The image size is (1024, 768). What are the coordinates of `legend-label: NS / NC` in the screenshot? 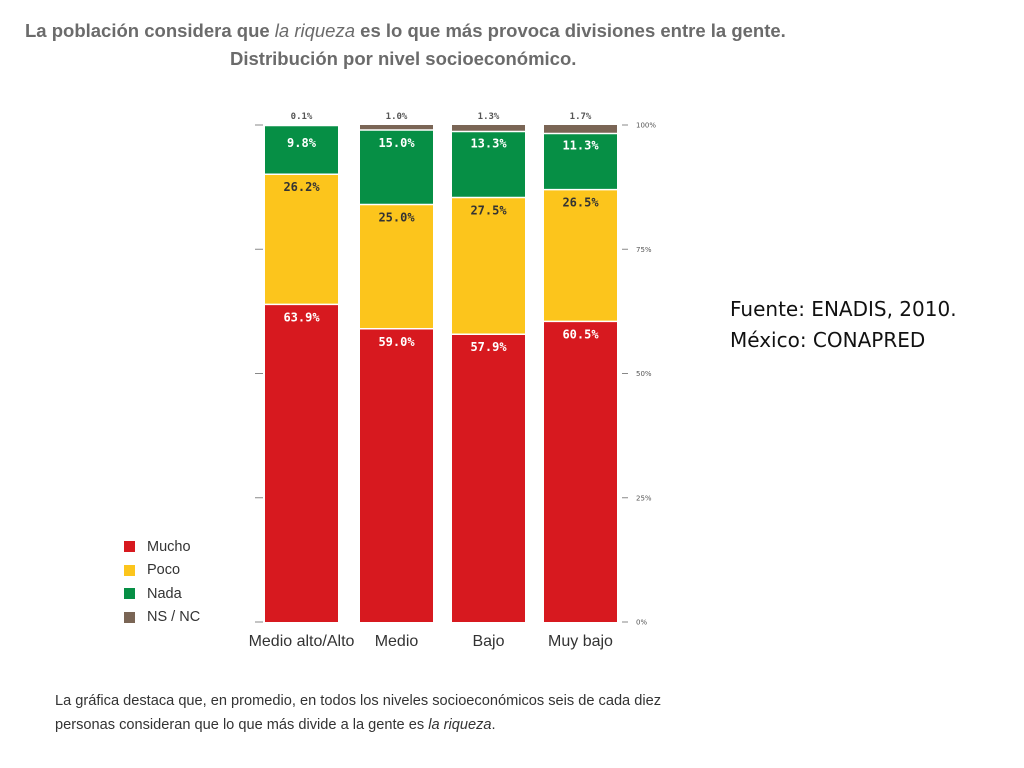 It's located at (174, 617).